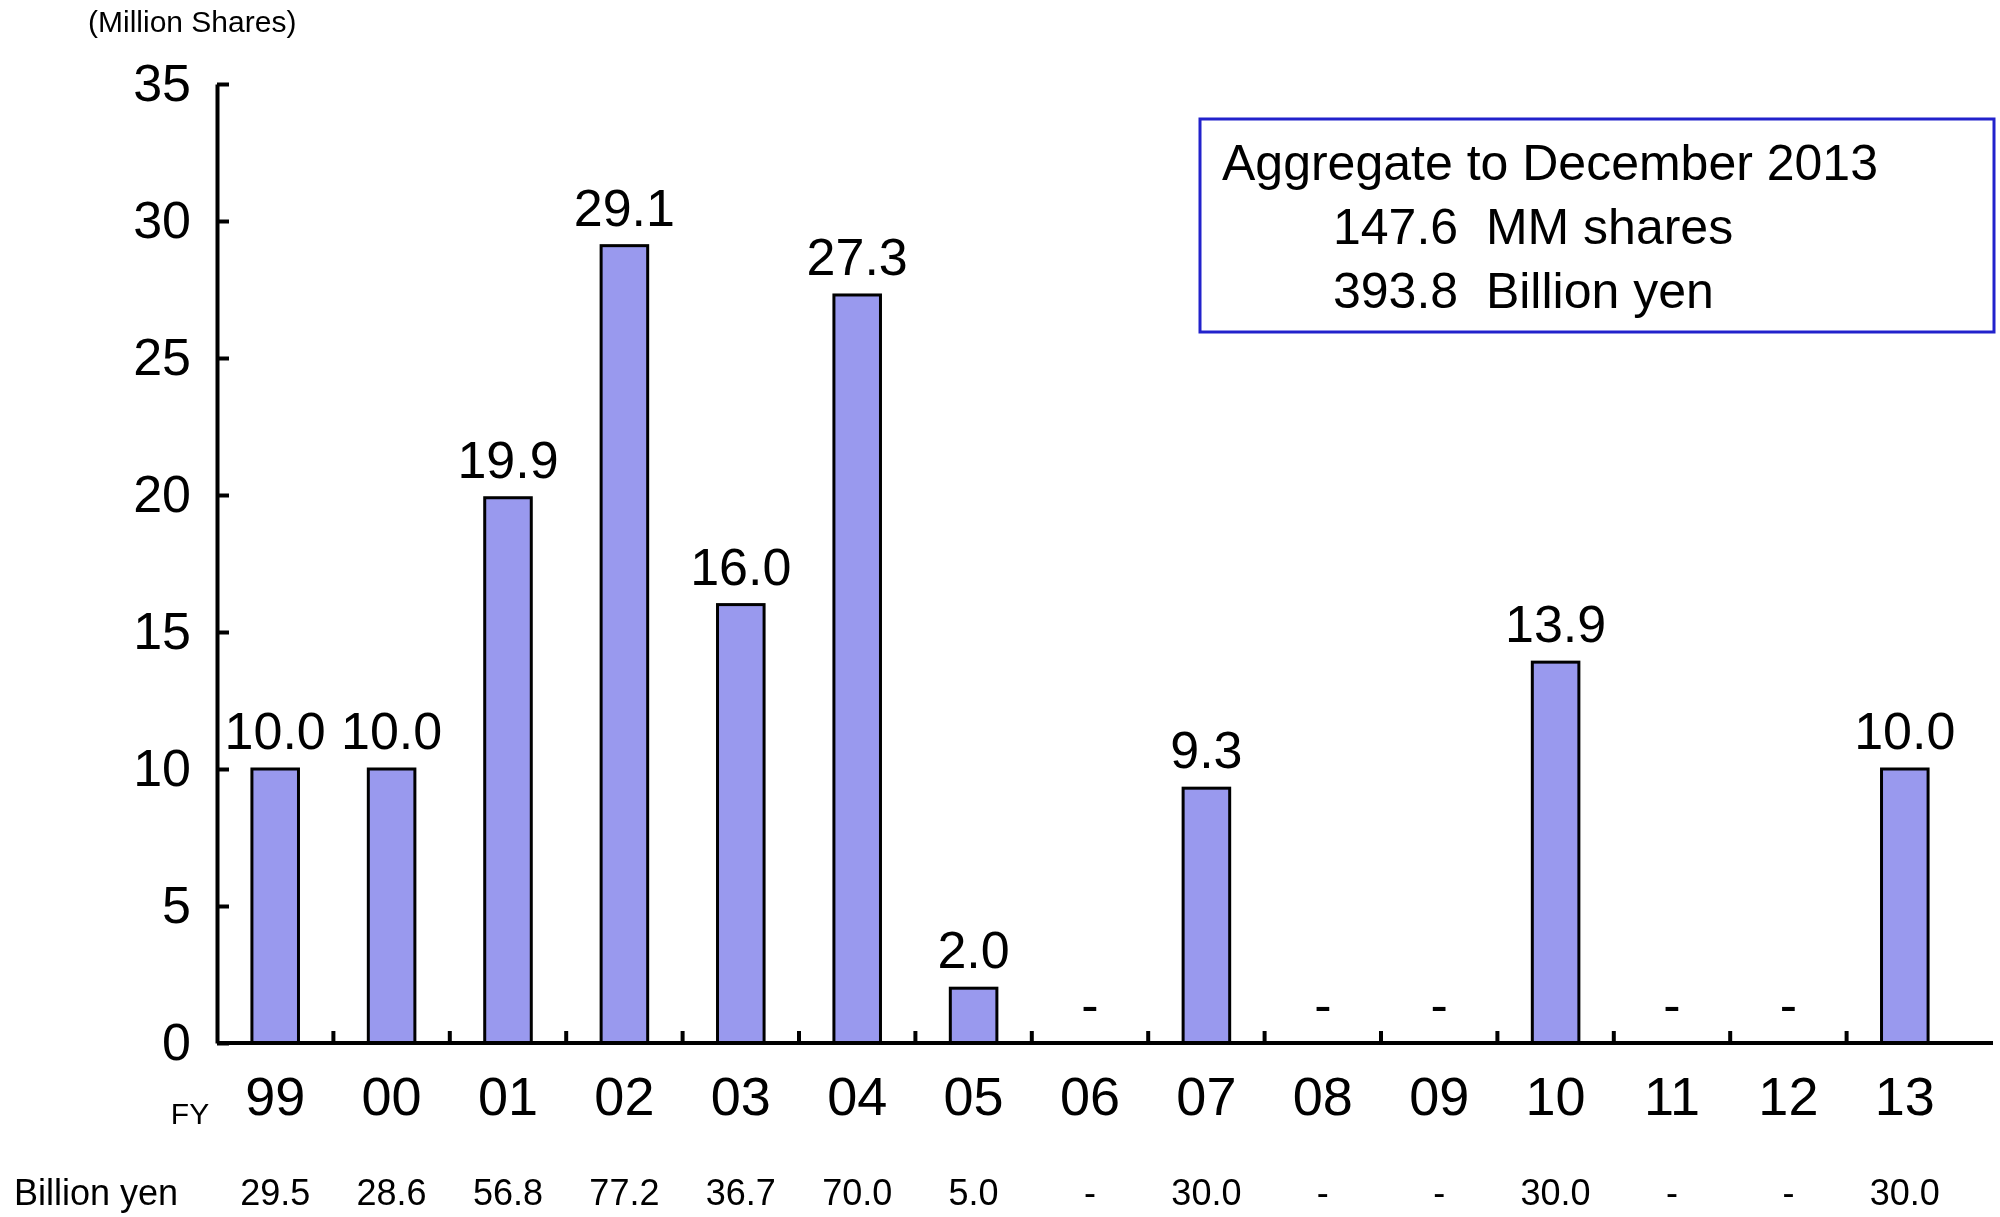  What do you see at coordinates (190, 1113) in the screenshot?
I see `x-axis-title: FY` at bounding box center [190, 1113].